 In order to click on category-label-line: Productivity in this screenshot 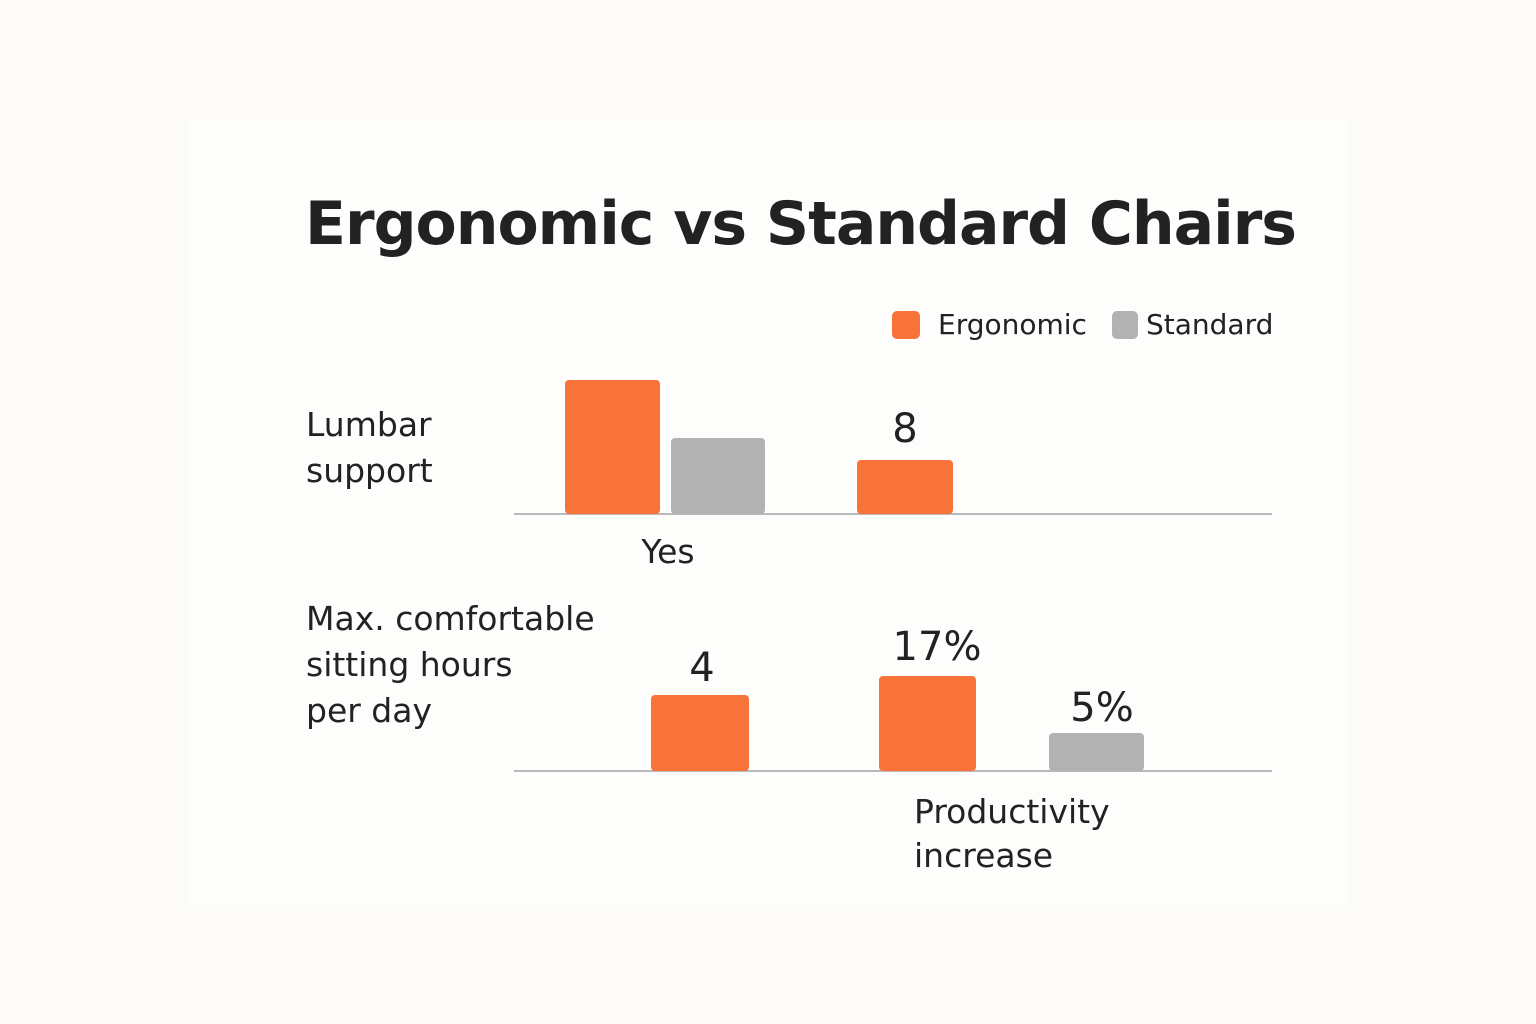, I will do `click(1012, 811)`.